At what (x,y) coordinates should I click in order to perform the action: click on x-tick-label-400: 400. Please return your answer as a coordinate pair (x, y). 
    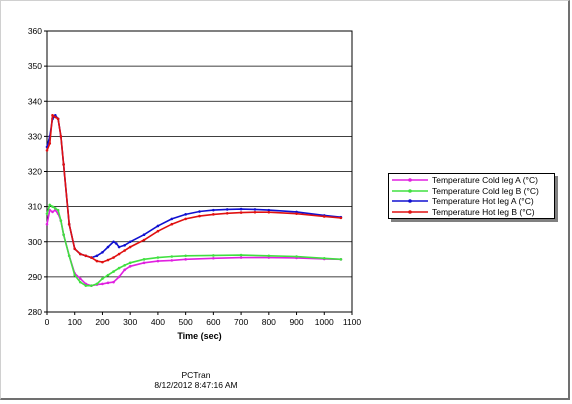
    Looking at the image, I should click on (158, 322).